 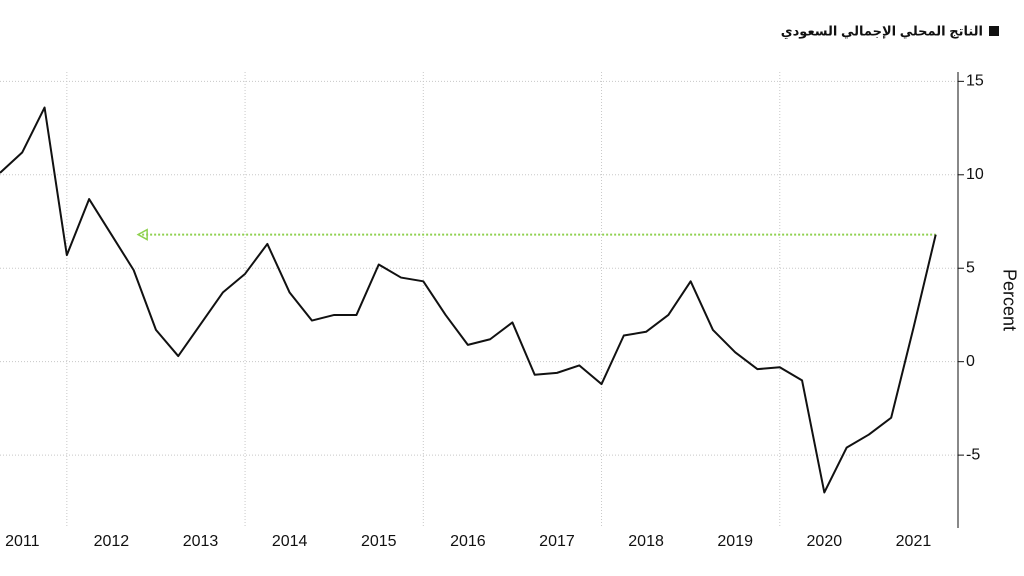 What do you see at coordinates (290, 541) in the screenshot?
I see `x-tick-label: 2014` at bounding box center [290, 541].